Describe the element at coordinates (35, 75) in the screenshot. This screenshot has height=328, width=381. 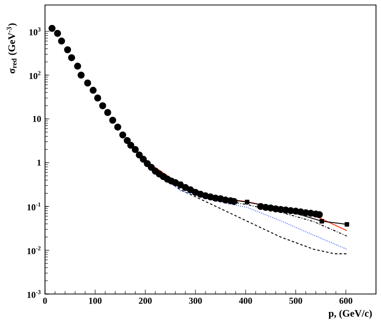
I see `y-tick-label: 10$^{2}$` at that location.